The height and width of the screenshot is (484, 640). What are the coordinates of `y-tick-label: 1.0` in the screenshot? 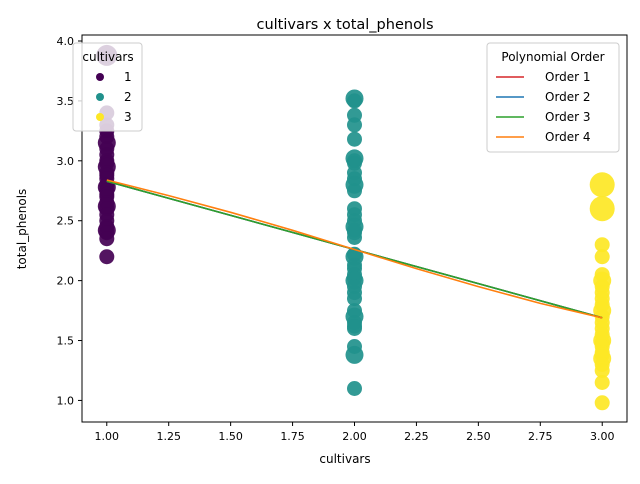 It's located at (66, 400).